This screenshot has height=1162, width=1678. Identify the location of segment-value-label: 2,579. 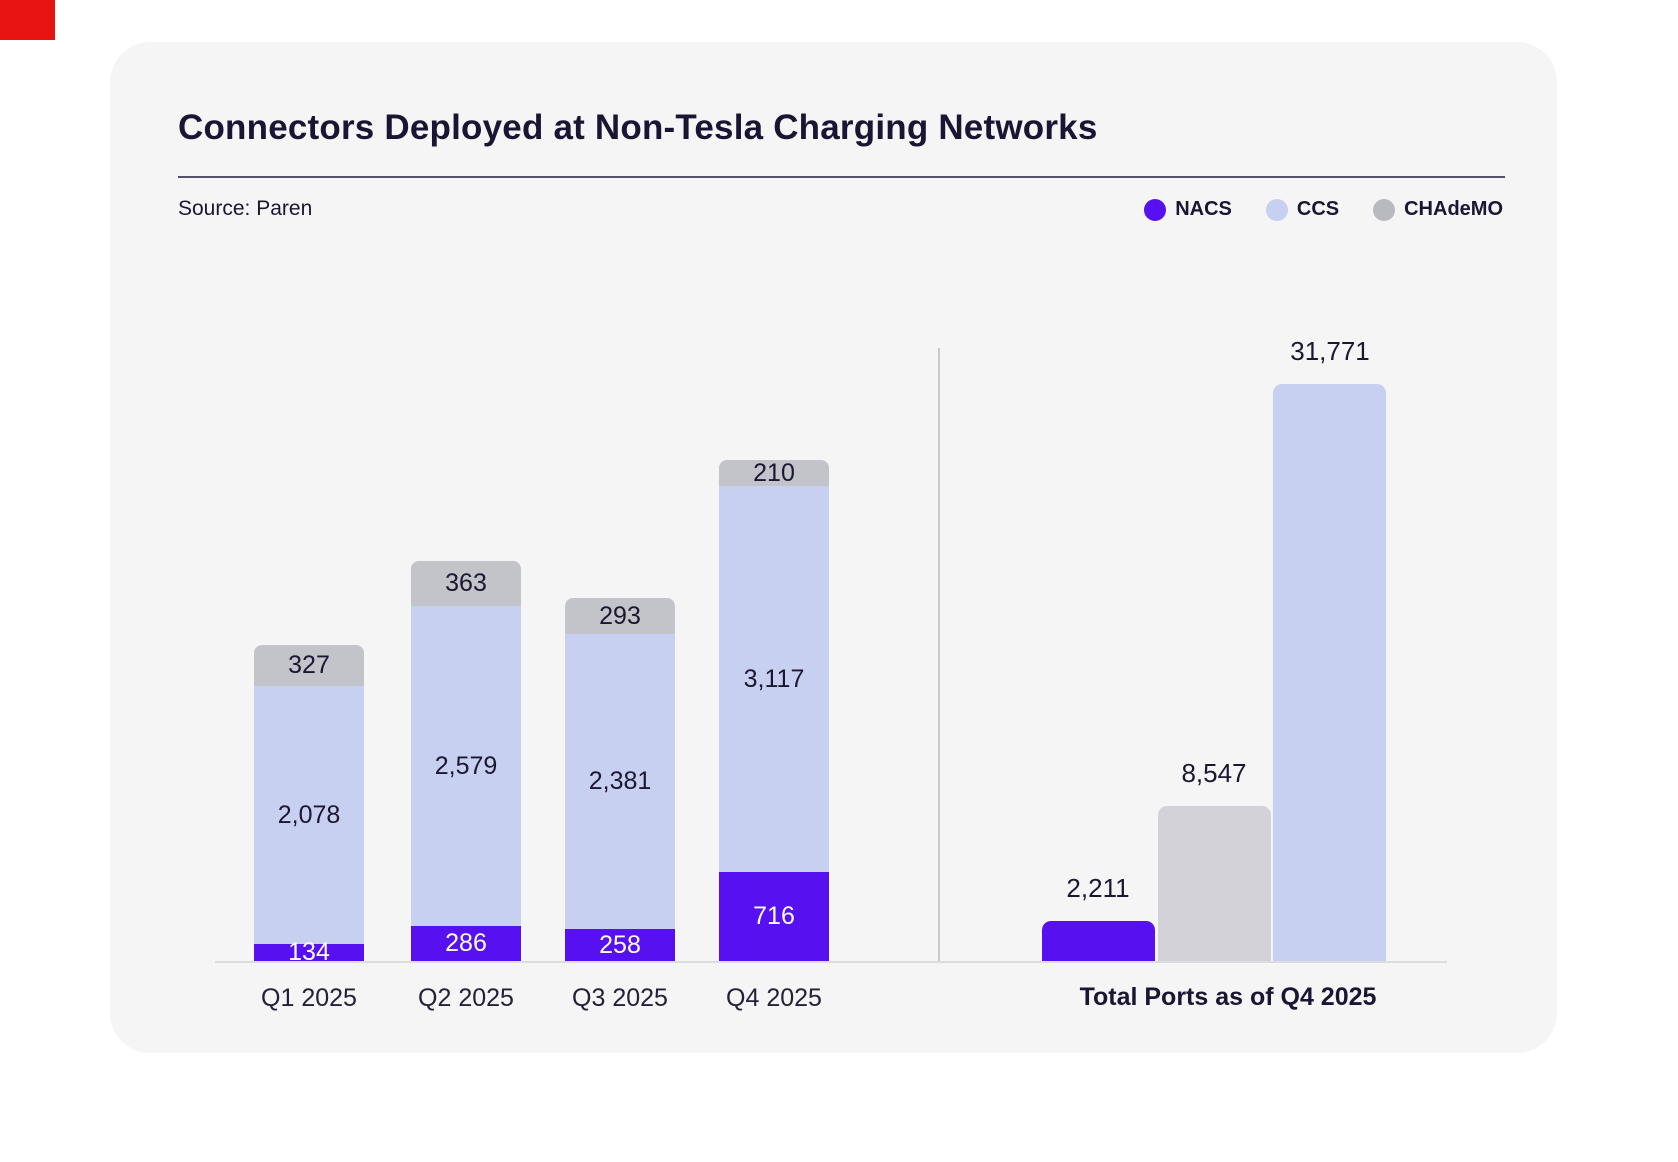
(466, 765).